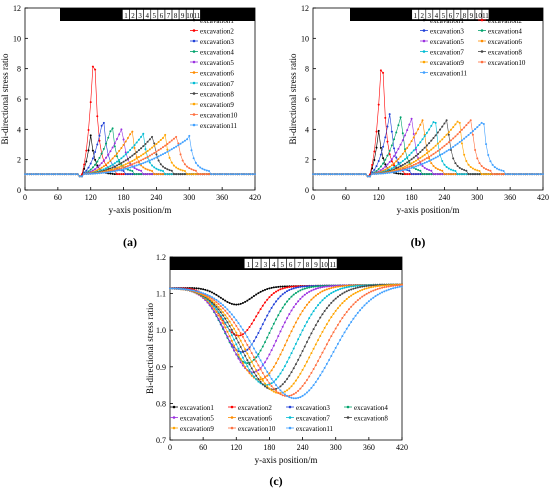 The height and width of the screenshot is (493, 550). I want to click on legend-entry: excavation3, so click(447, 32).